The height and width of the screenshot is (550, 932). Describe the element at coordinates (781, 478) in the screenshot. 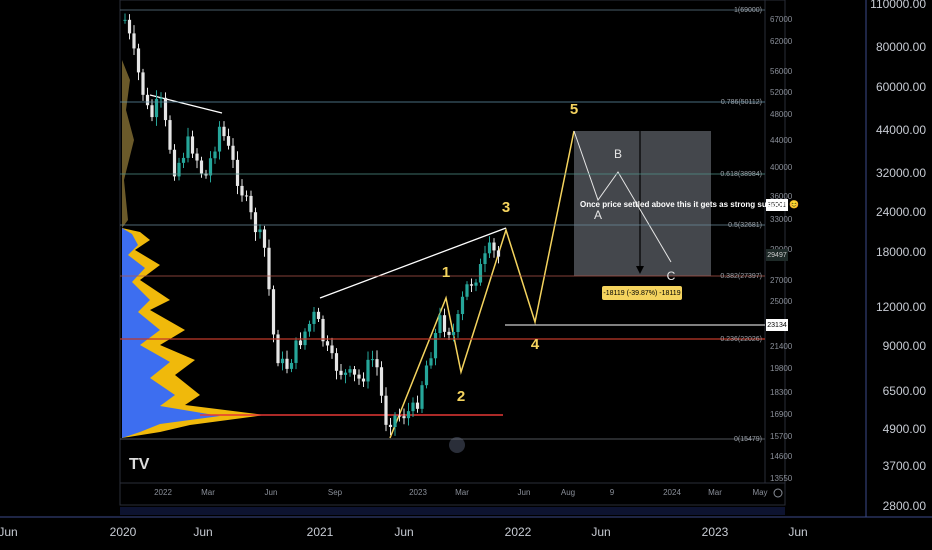

I see `price-label: 13550` at that location.